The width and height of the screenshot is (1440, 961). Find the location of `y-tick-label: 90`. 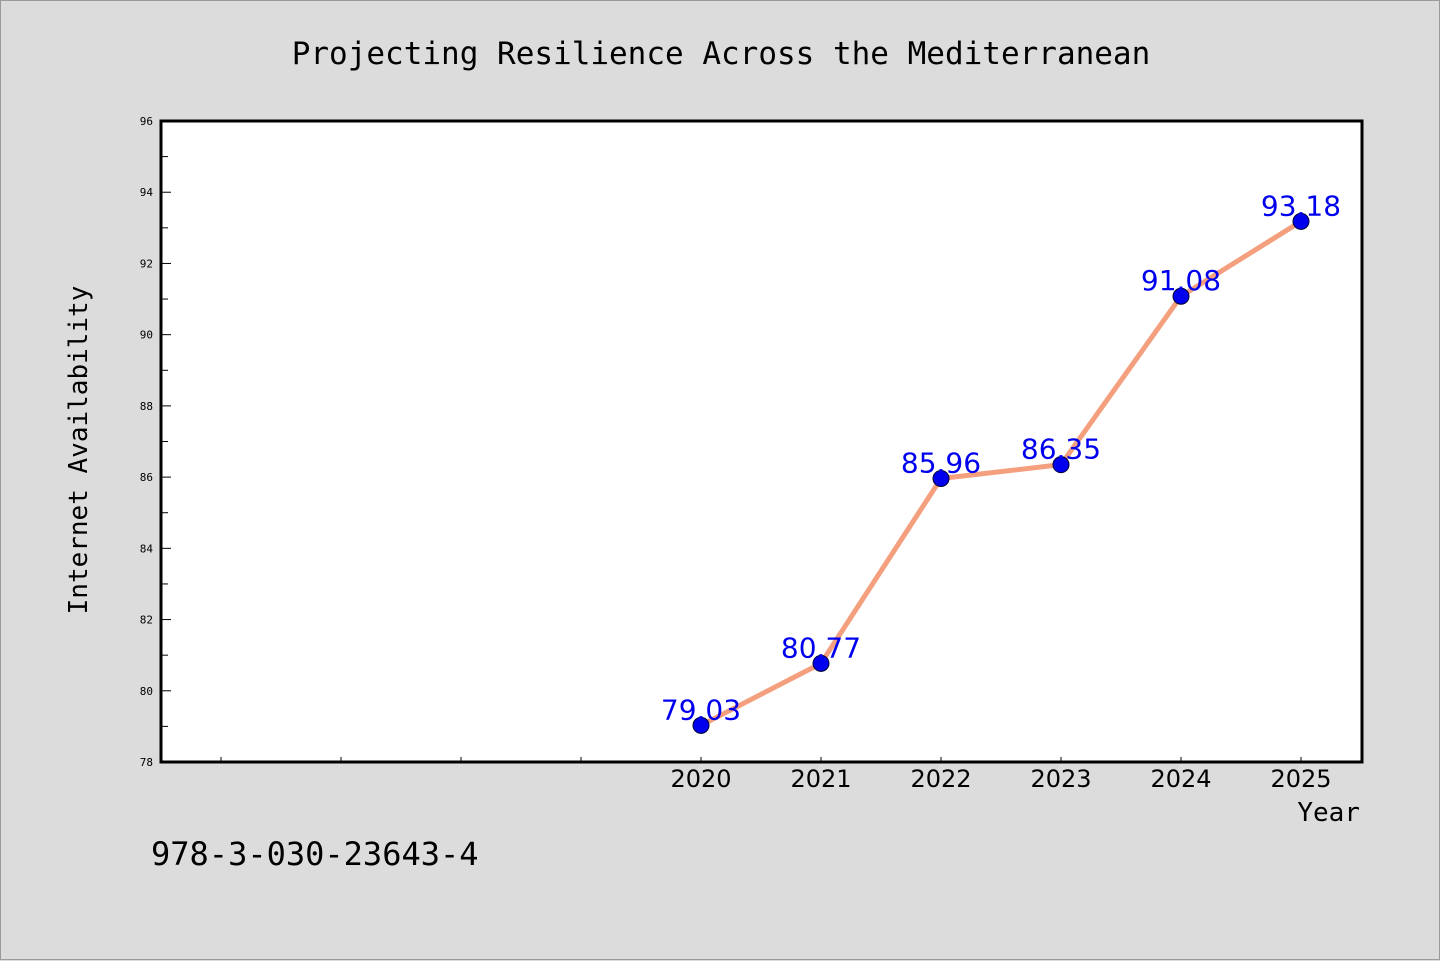

y-tick-label: 90 is located at coordinates (146, 335).